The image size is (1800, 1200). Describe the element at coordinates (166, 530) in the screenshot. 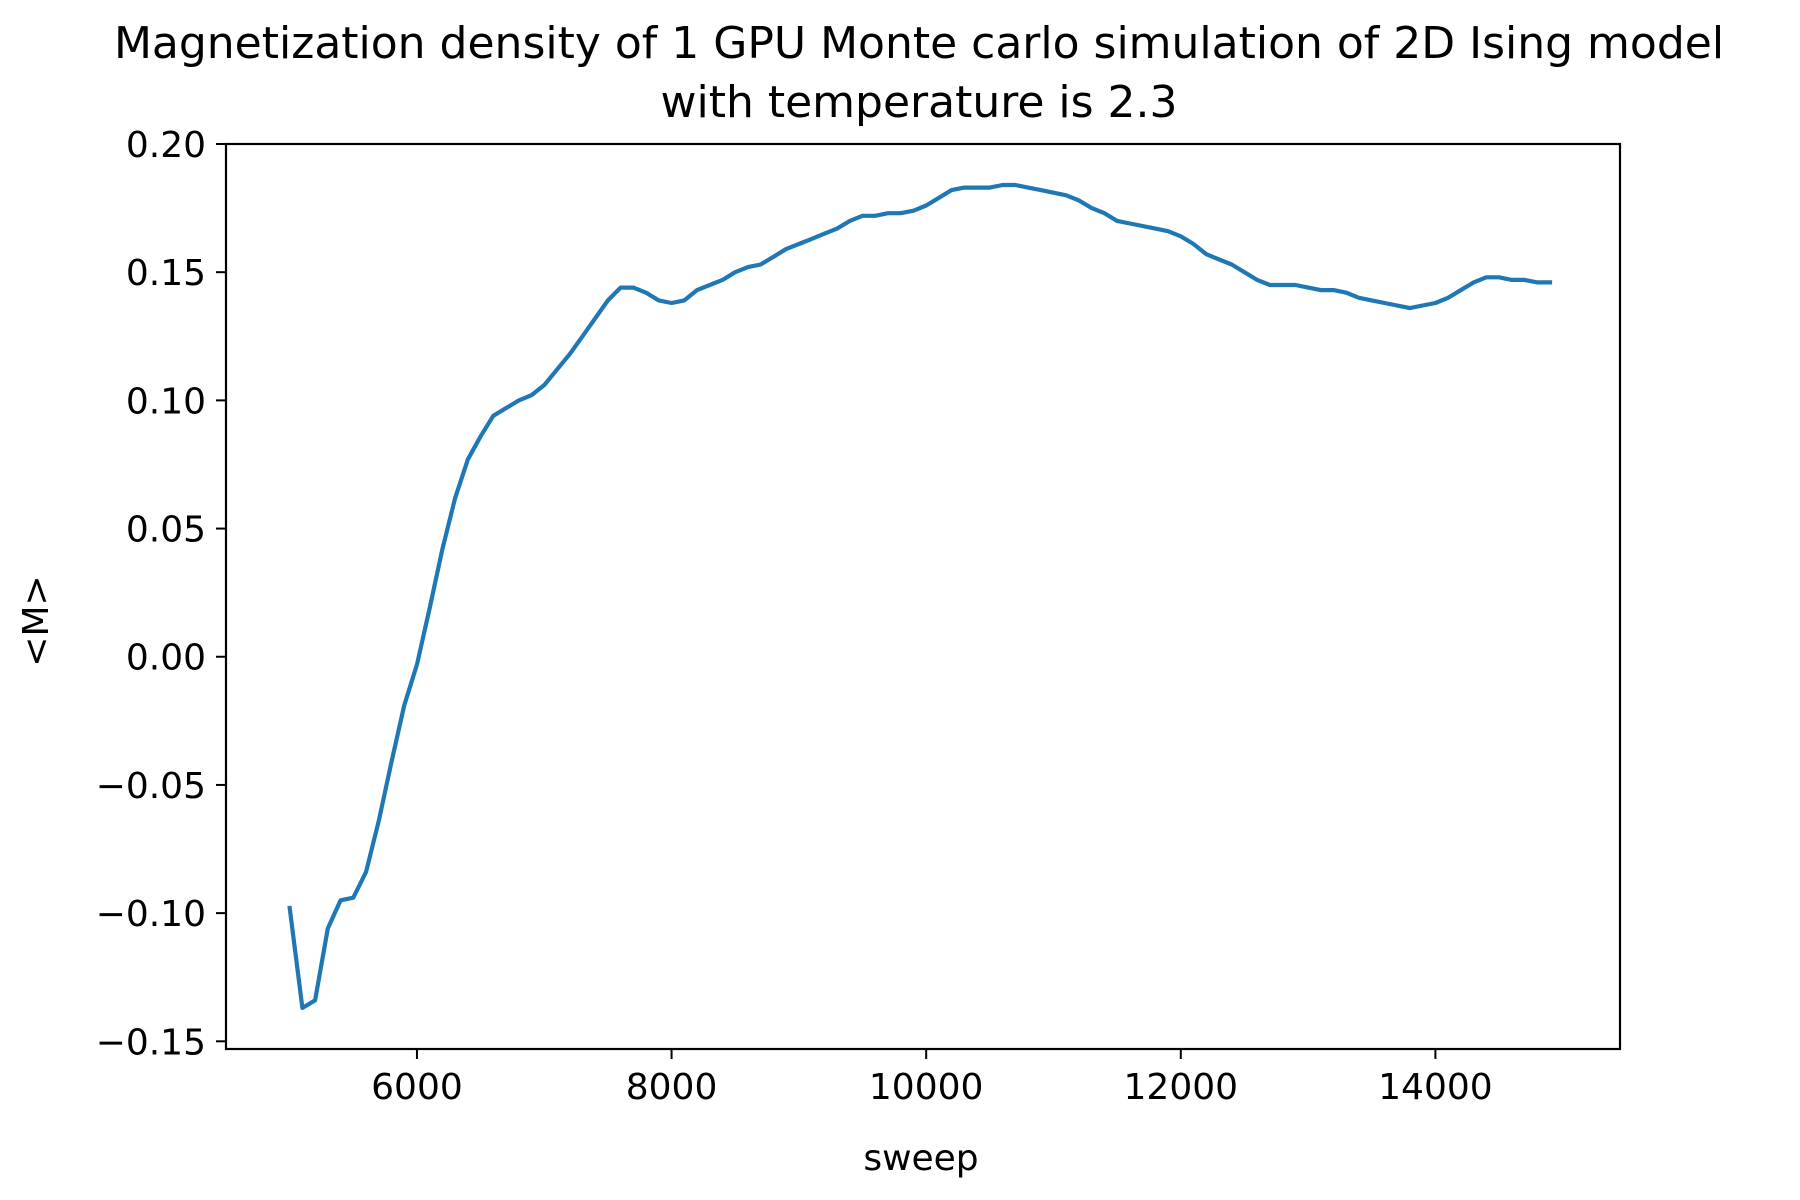

I see `y-tick-label: 0.05` at that location.